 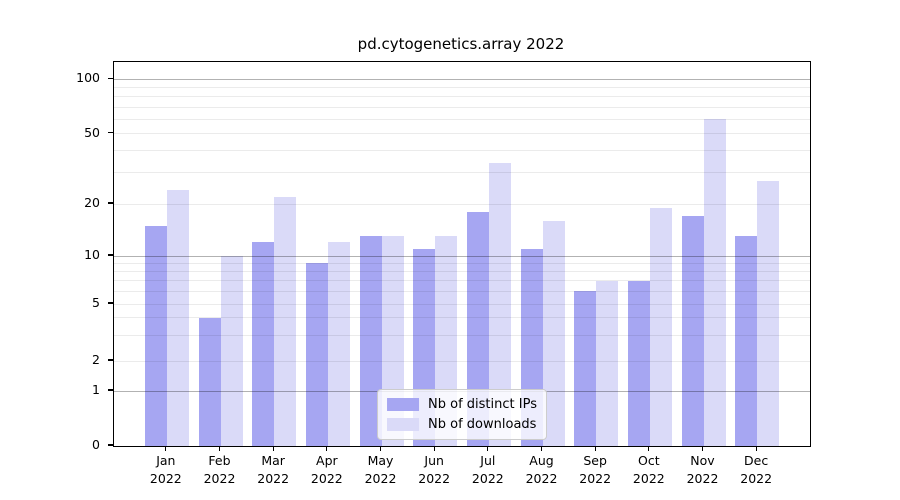 I want to click on month-group-jul, so click(x=489, y=254).